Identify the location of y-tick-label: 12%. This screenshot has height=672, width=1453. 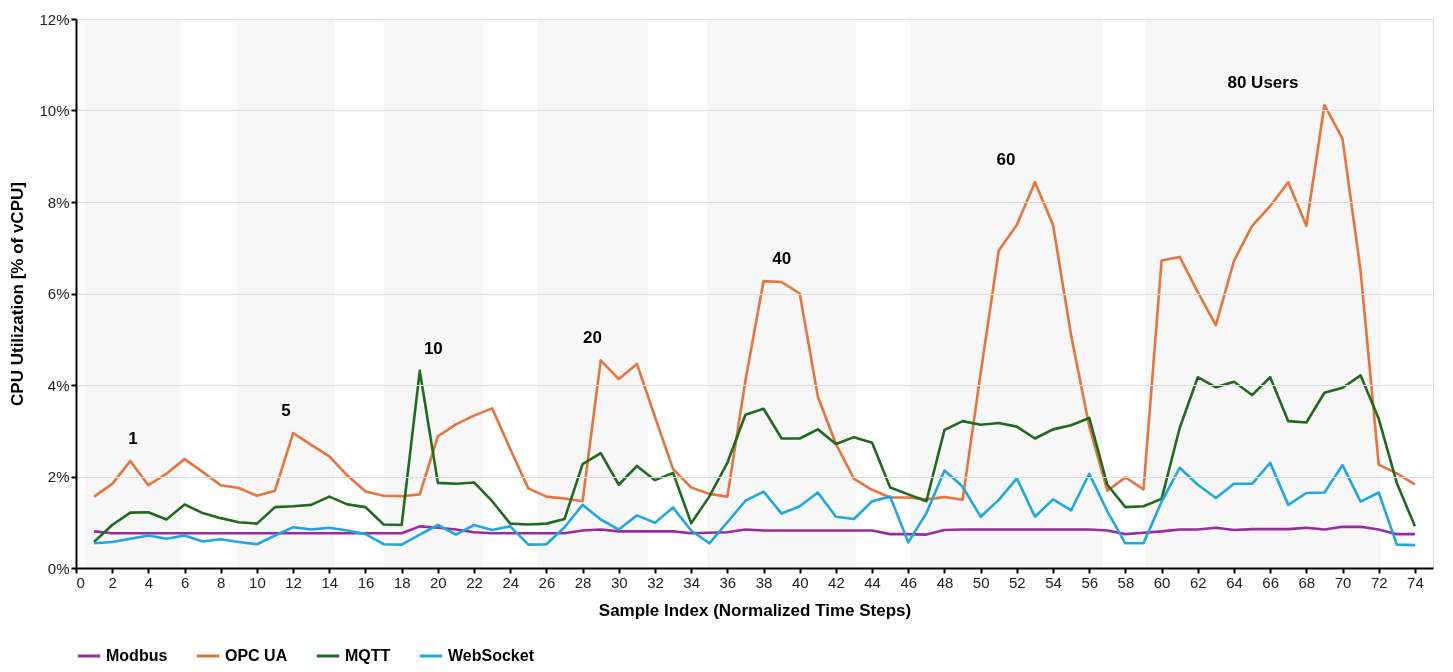
(54, 19).